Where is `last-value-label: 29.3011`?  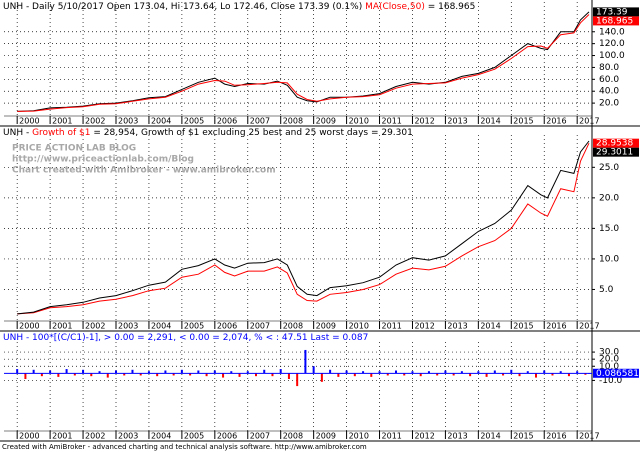 last-value-label: 29.3011 is located at coordinates (614, 153).